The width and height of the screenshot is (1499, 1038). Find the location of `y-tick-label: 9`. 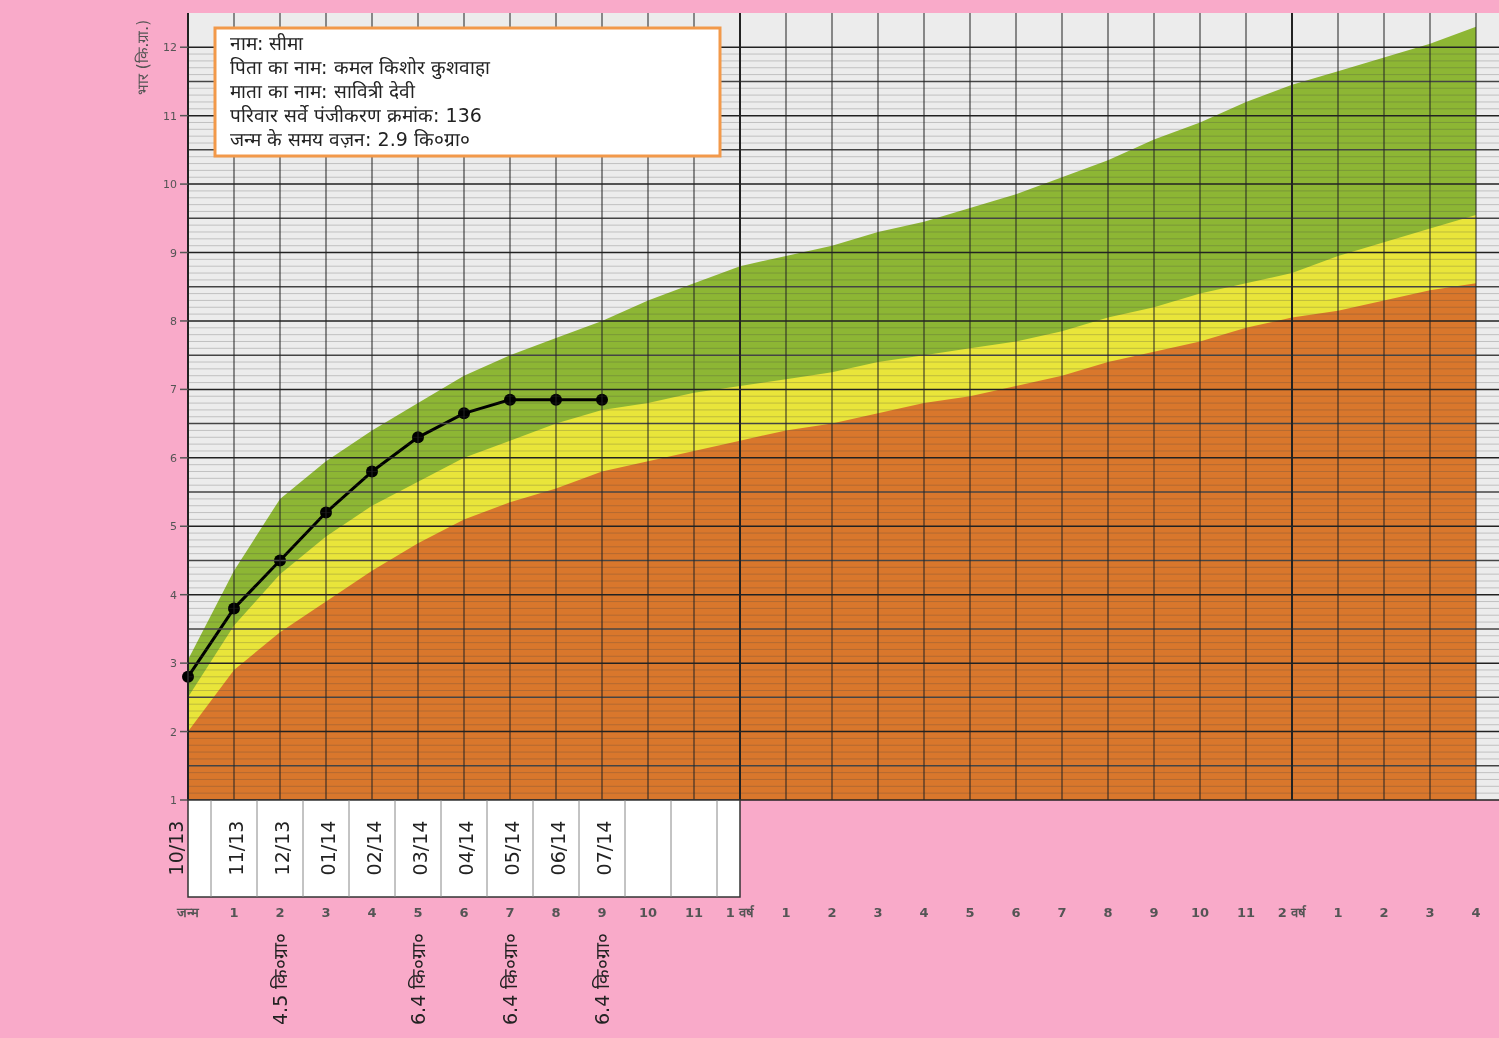

y-tick-label: 9 is located at coordinates (173, 253).